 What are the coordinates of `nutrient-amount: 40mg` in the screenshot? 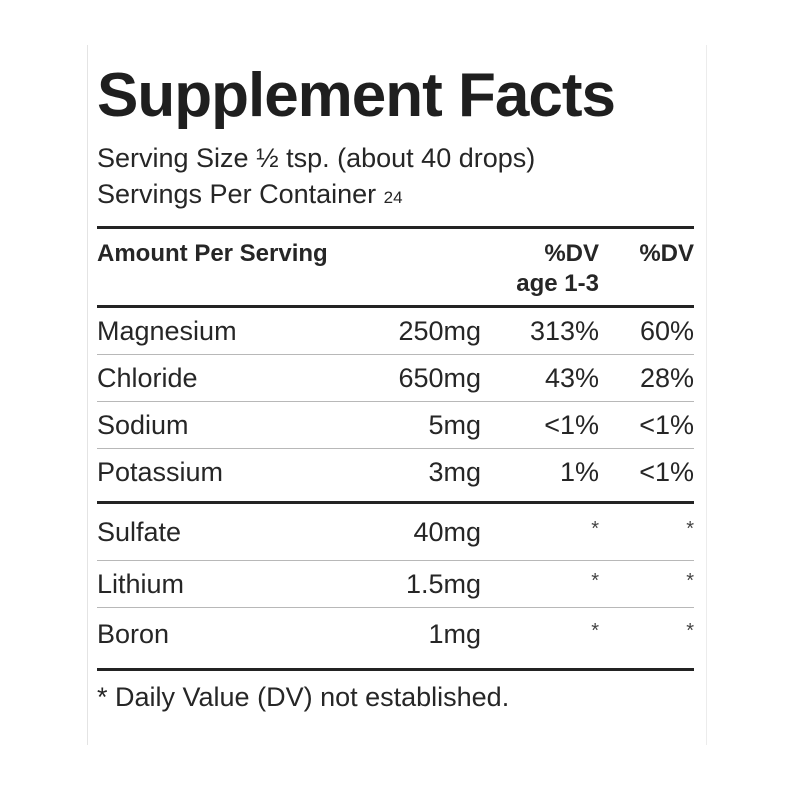 It's located at (447, 531).